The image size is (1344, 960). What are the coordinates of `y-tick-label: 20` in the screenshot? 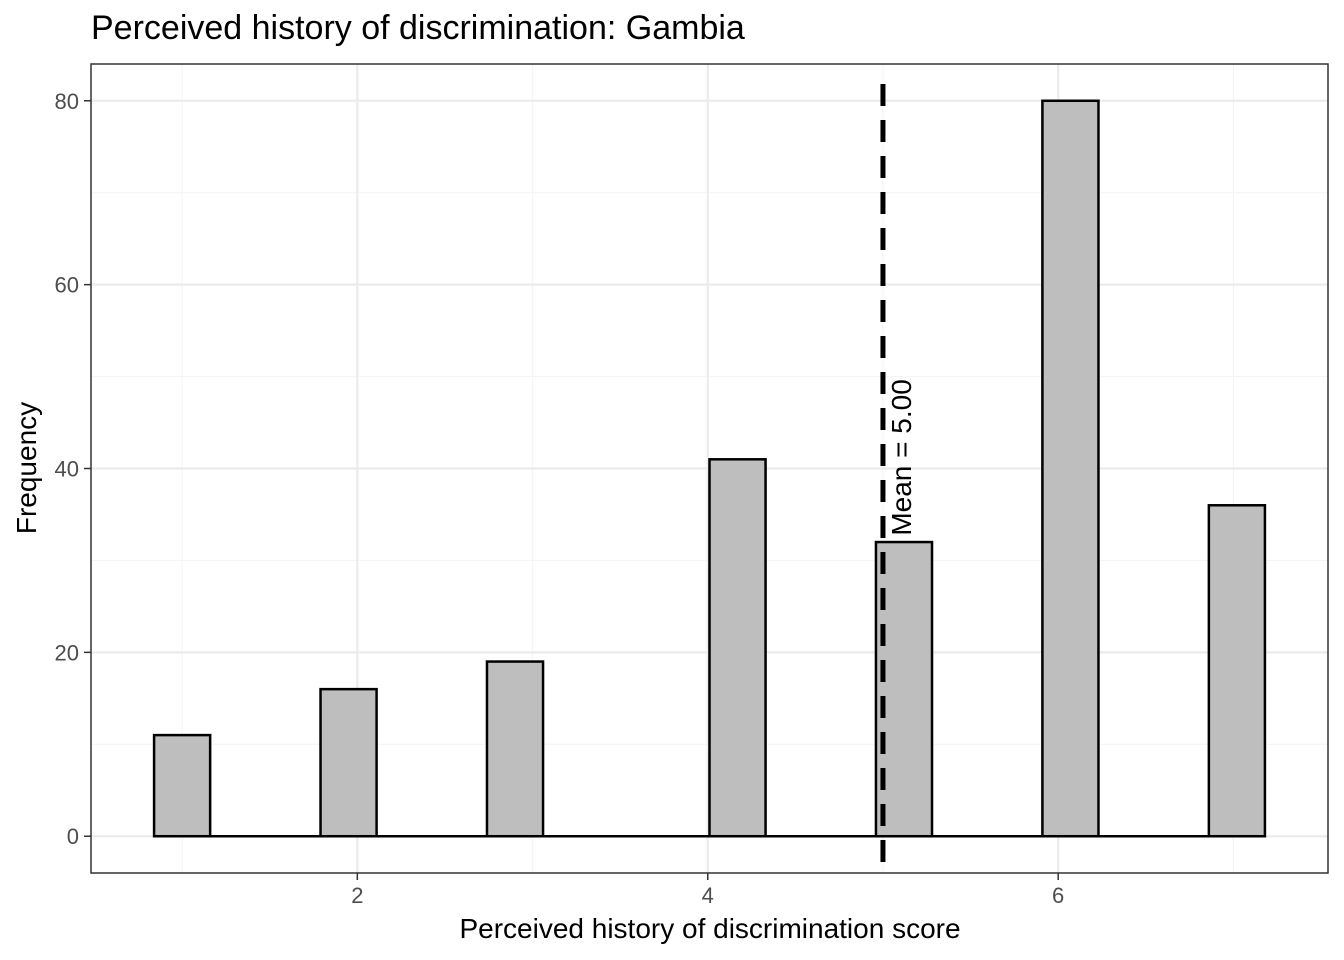 It's located at (67, 652).